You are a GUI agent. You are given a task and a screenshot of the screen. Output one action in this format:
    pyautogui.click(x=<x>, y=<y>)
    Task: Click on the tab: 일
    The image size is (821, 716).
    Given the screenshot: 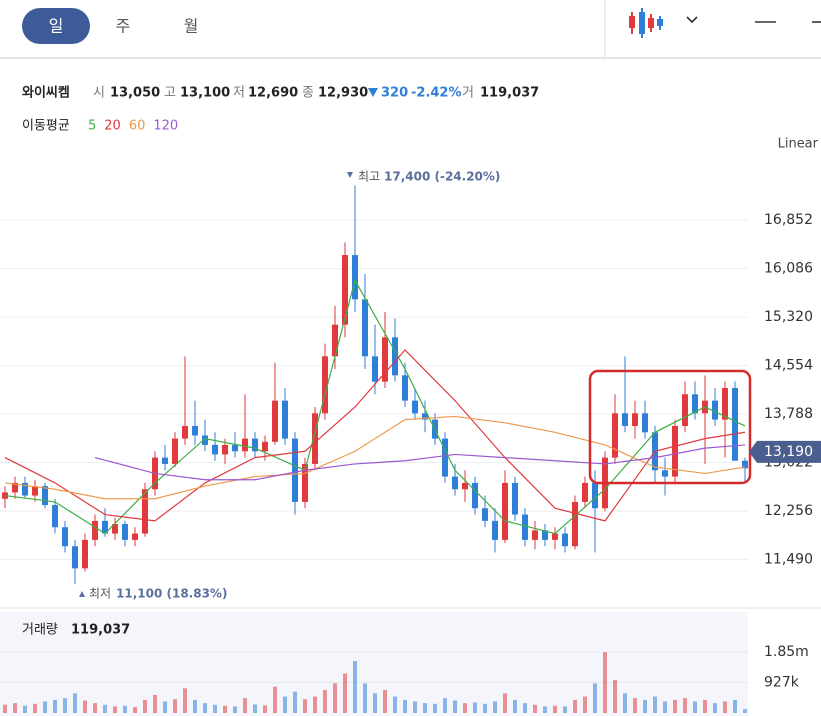 What is the action you would take?
    pyautogui.click(x=56, y=26)
    